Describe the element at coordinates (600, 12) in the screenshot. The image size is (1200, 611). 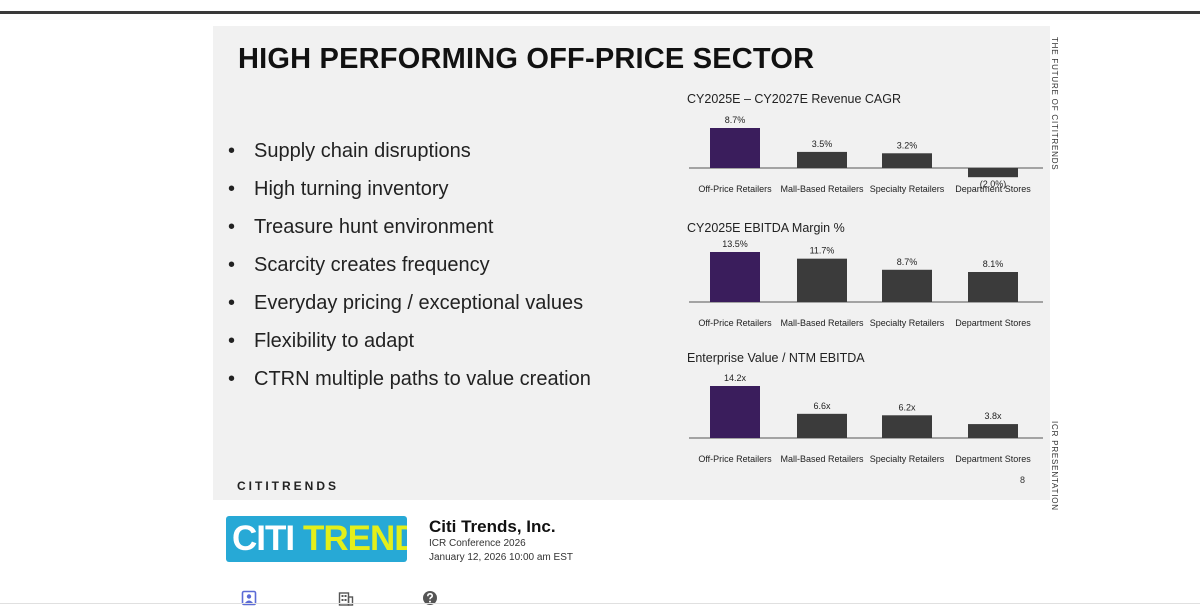
I see `top-border` at that location.